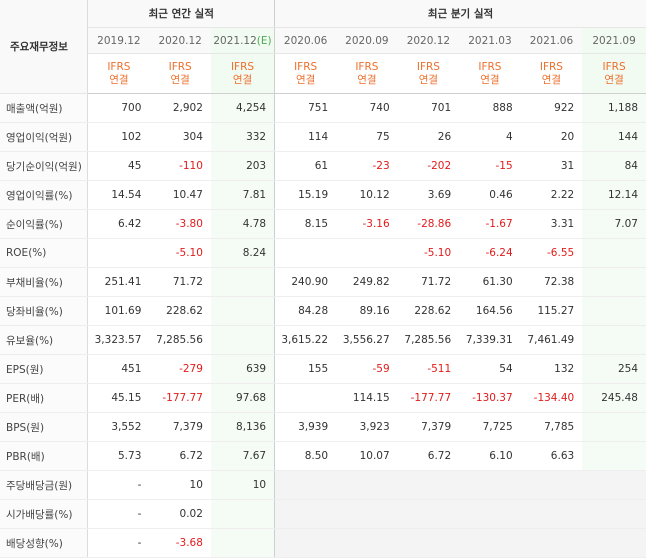 This screenshot has width=647, height=558. Describe the element at coordinates (428, 40) in the screenshot. I see `period-header: 2020.12` at that location.